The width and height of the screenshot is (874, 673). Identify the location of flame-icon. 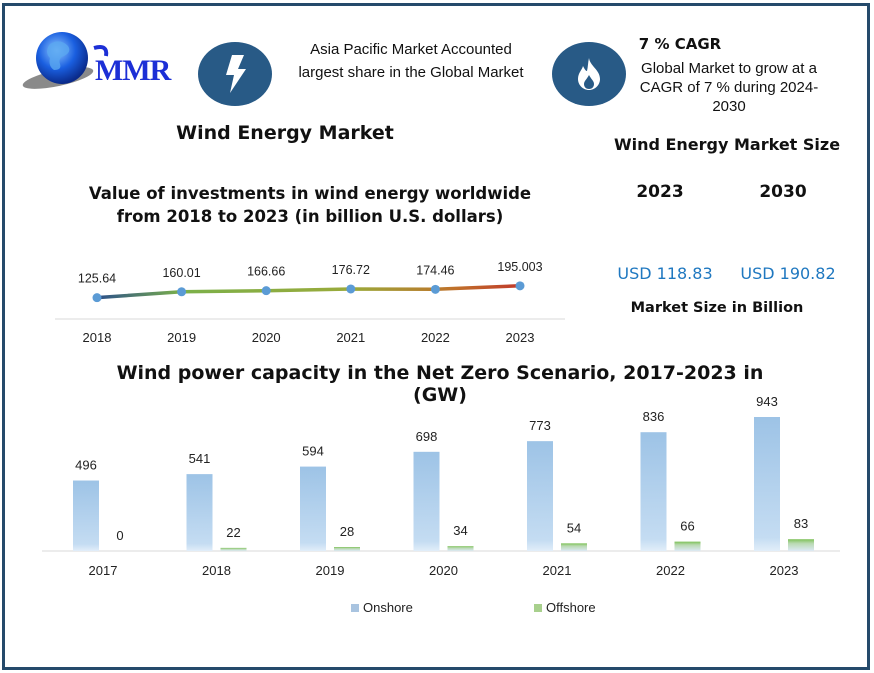
(589, 74).